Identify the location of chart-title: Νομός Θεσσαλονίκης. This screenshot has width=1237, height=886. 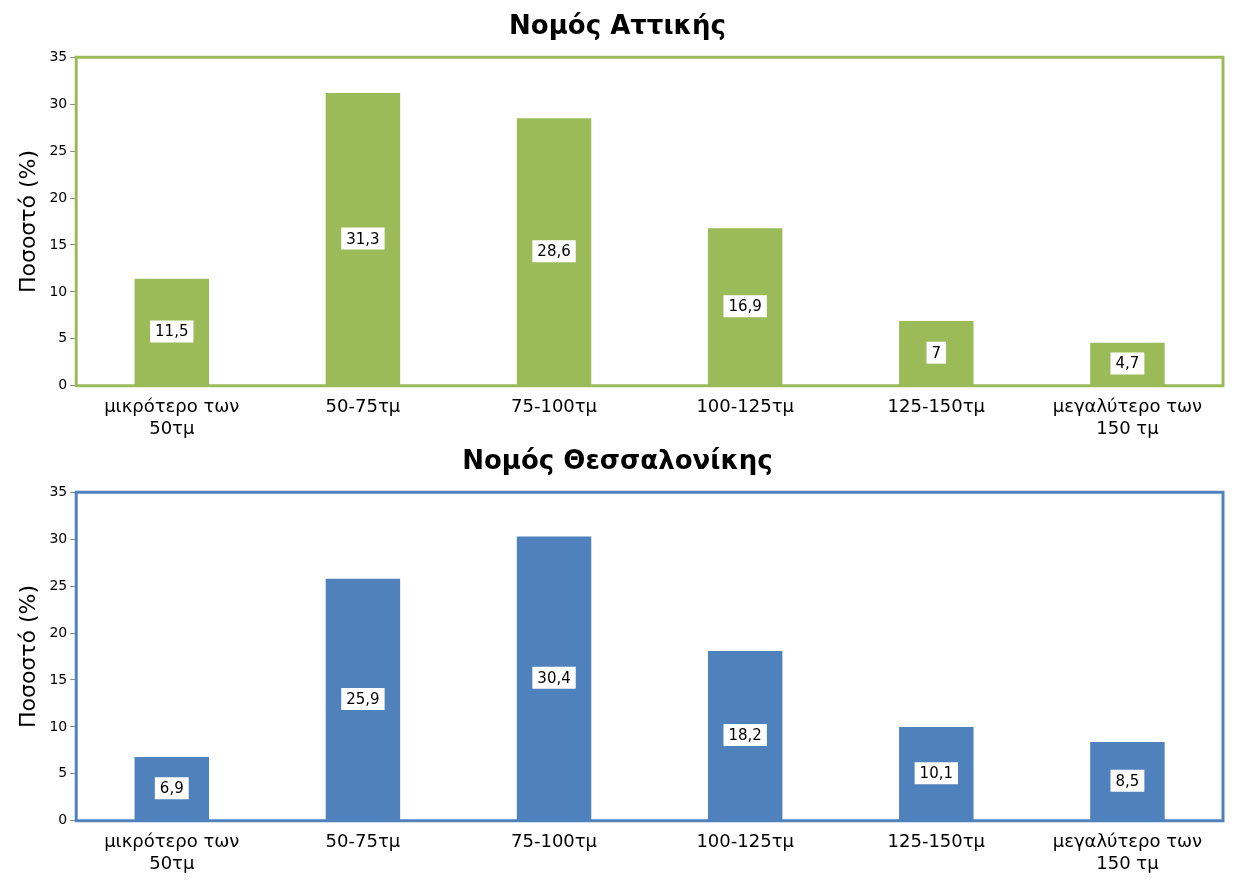
(617, 460).